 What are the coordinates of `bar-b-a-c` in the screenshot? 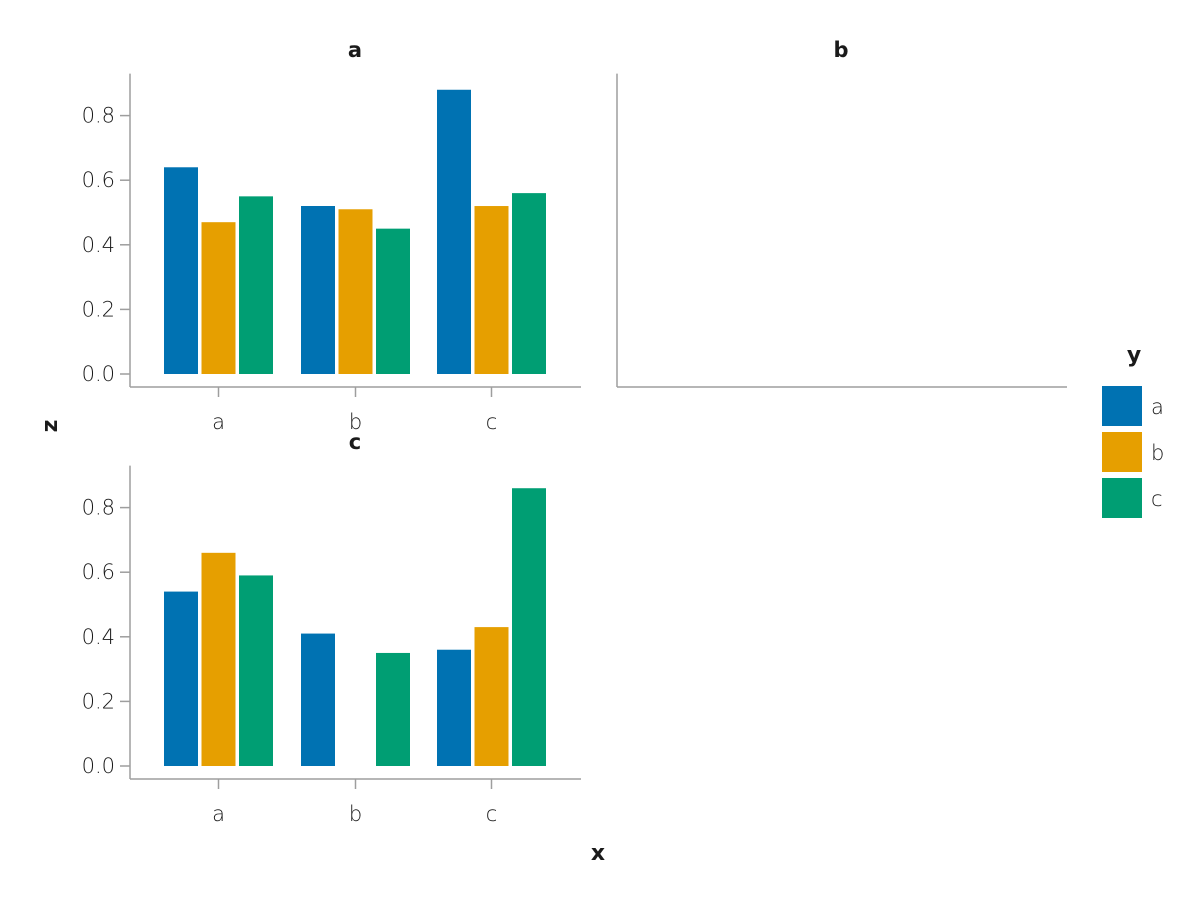 It's located at (256, 285).